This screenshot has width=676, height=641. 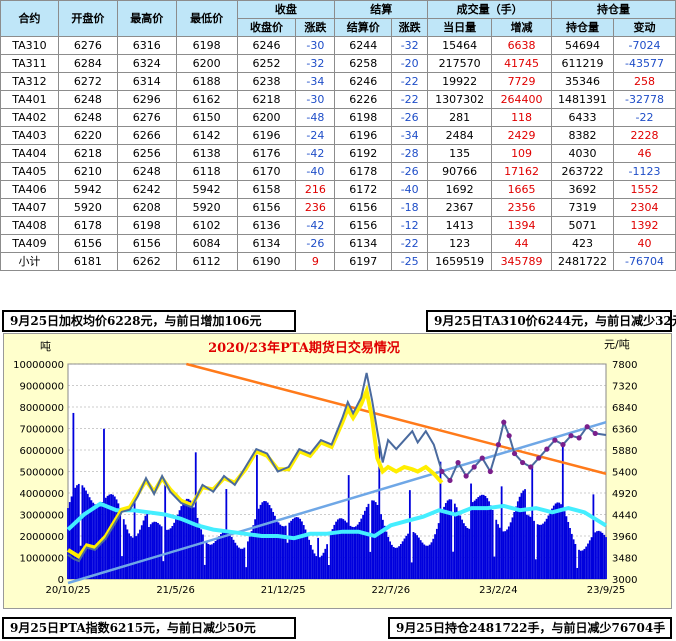 What do you see at coordinates (206, 225) in the screenshot?
I see `table-cell: 6102` at bounding box center [206, 225].